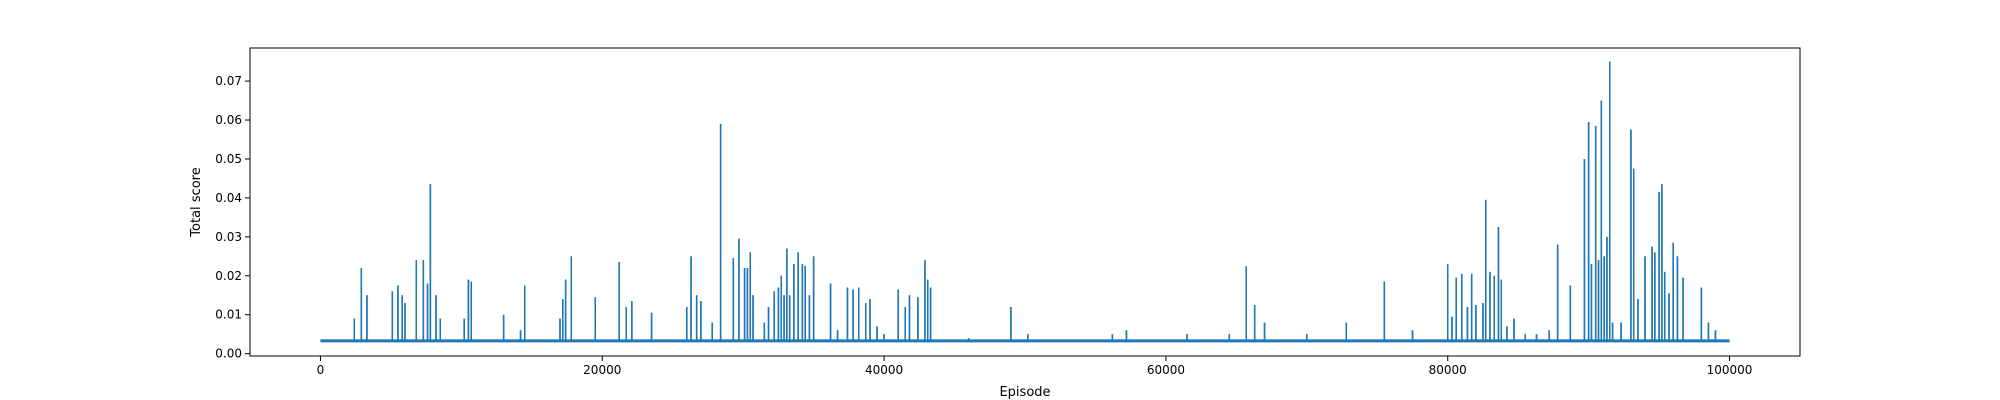 The width and height of the screenshot is (2000, 400). What do you see at coordinates (228, 159) in the screenshot?
I see `y-tick-label: 0.05` at bounding box center [228, 159].